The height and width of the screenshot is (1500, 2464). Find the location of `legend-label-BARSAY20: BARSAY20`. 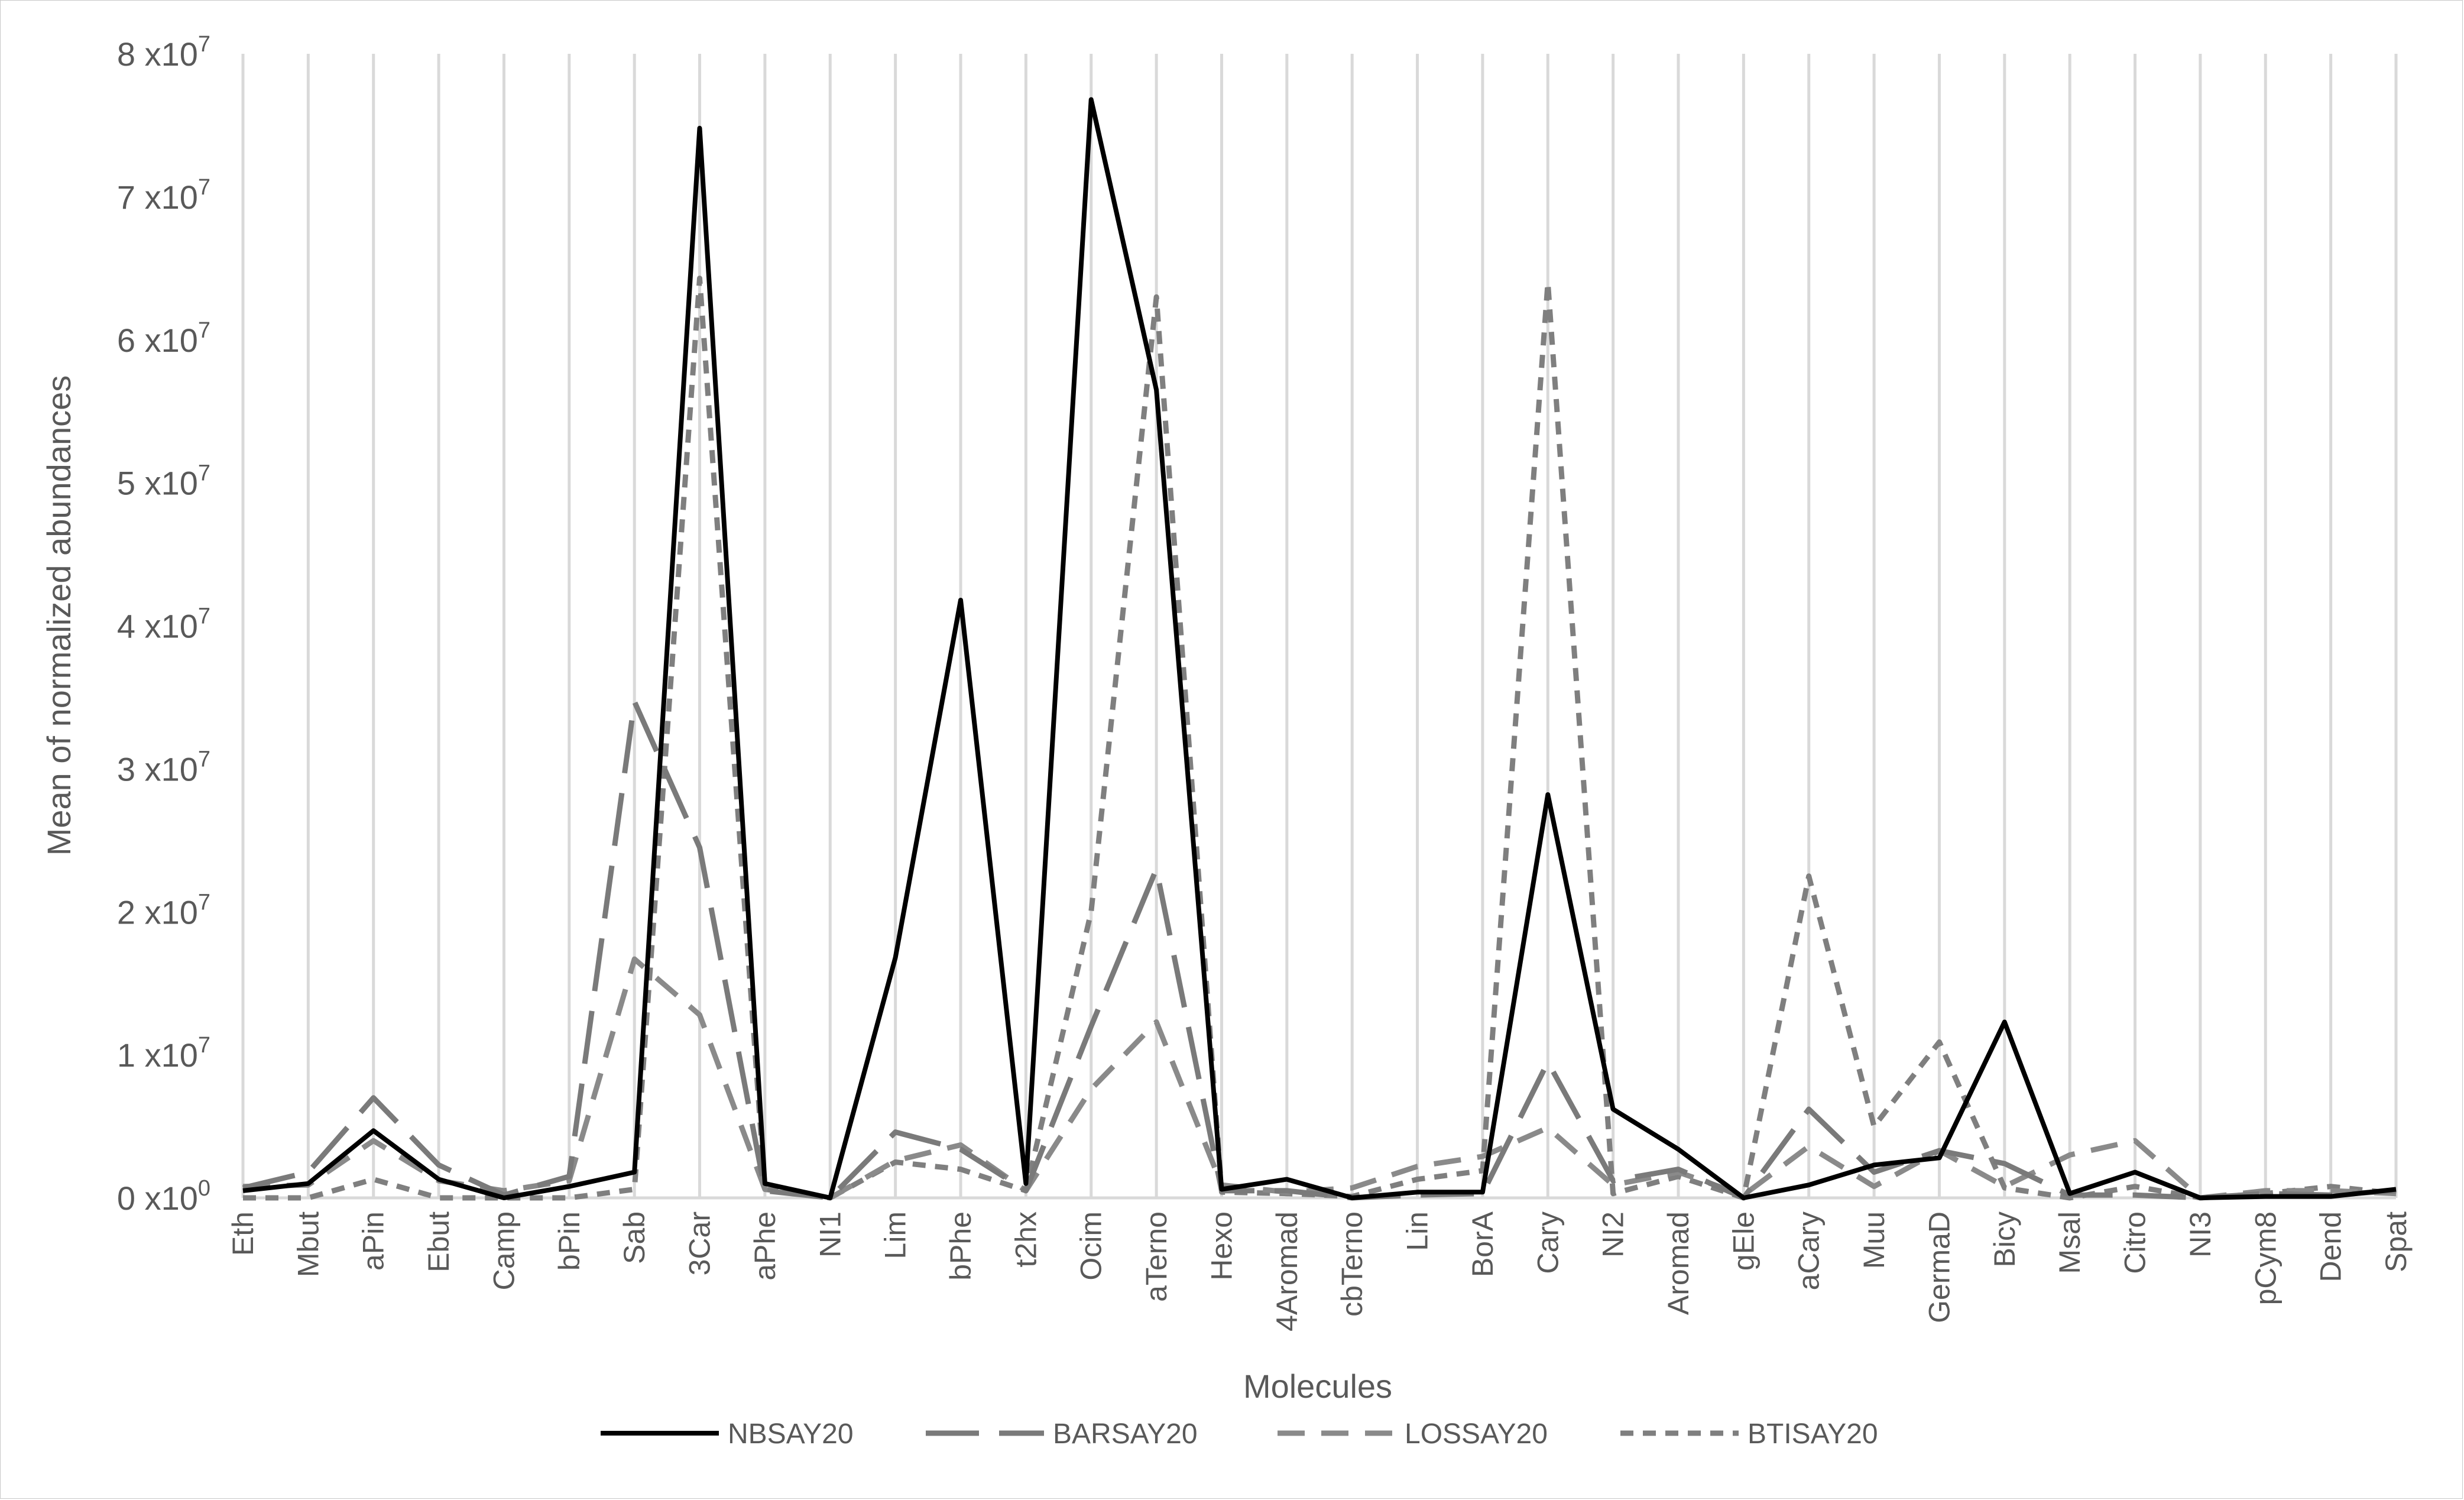

legend-label-BARSAY20: BARSAY20 is located at coordinates (1125, 1434).